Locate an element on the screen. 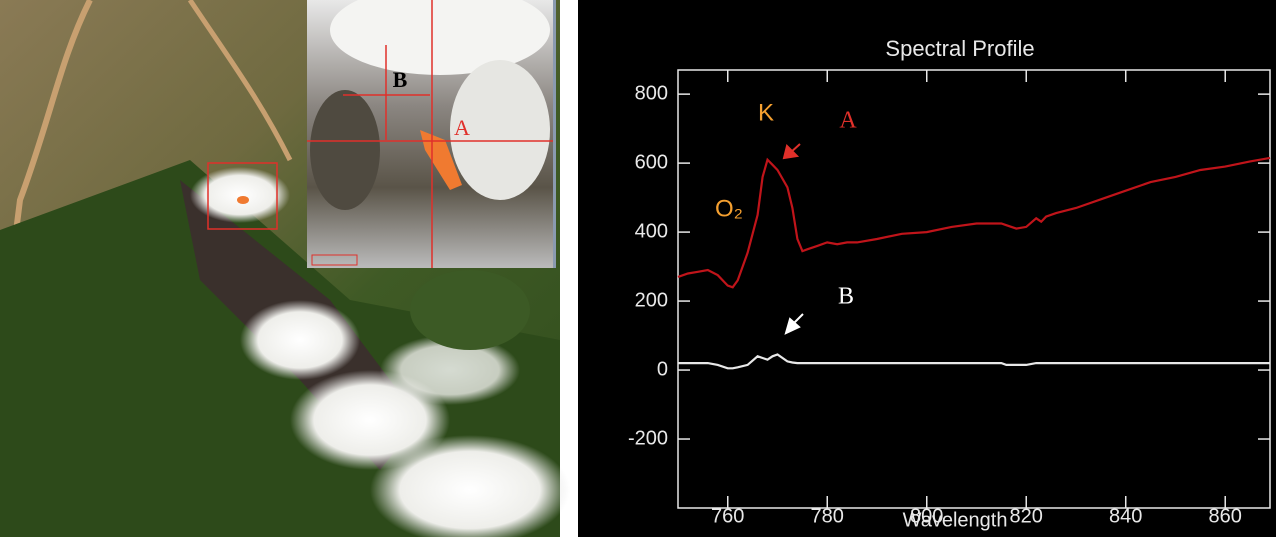  x-tick-label: 820 is located at coordinates (1026, 516).